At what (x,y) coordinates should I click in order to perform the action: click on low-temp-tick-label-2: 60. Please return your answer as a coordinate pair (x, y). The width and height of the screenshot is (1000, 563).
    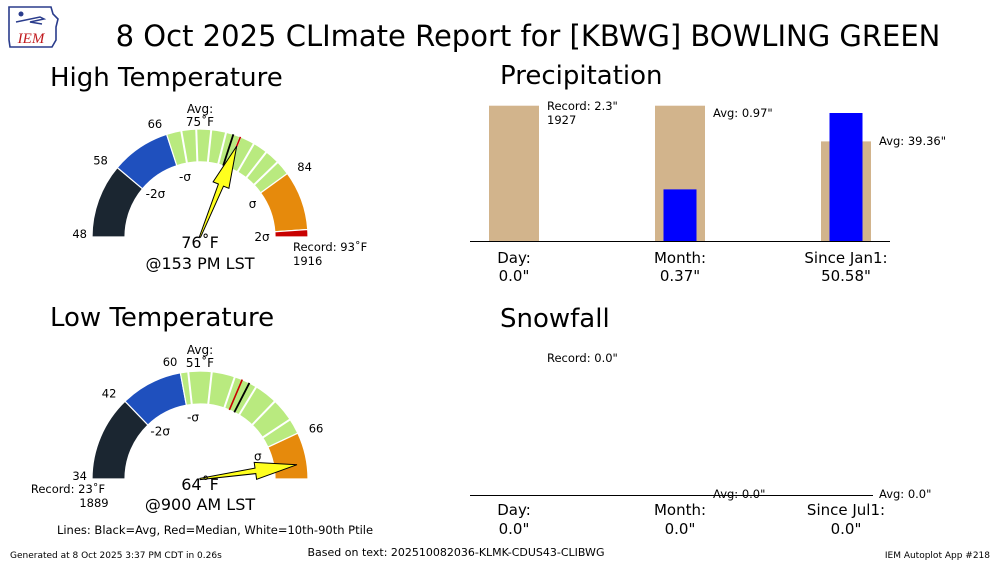
    Looking at the image, I should click on (170, 362).